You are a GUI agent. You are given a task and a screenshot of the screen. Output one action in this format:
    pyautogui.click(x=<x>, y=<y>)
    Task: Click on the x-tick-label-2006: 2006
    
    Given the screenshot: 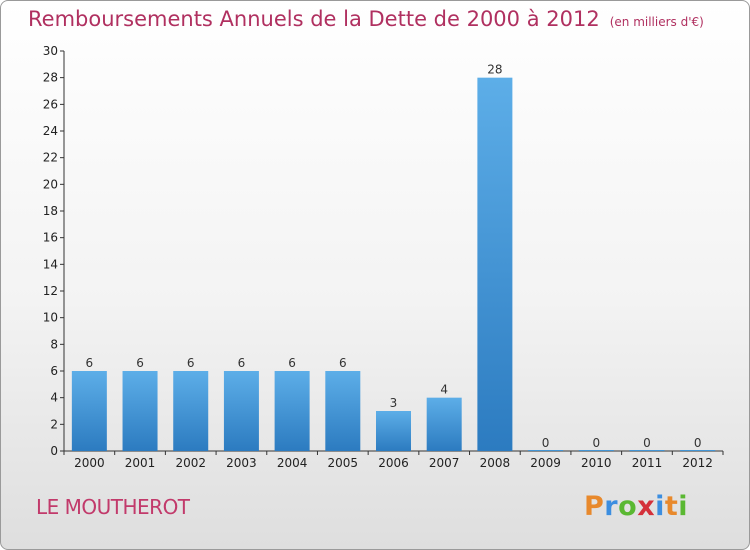 What is the action you would take?
    pyautogui.click(x=393, y=463)
    